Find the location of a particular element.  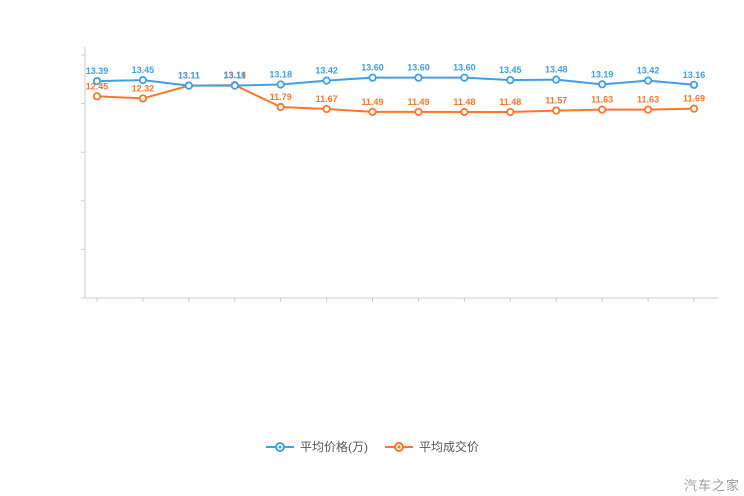

legend-label: 平均价格(万) is located at coordinates (333, 447).